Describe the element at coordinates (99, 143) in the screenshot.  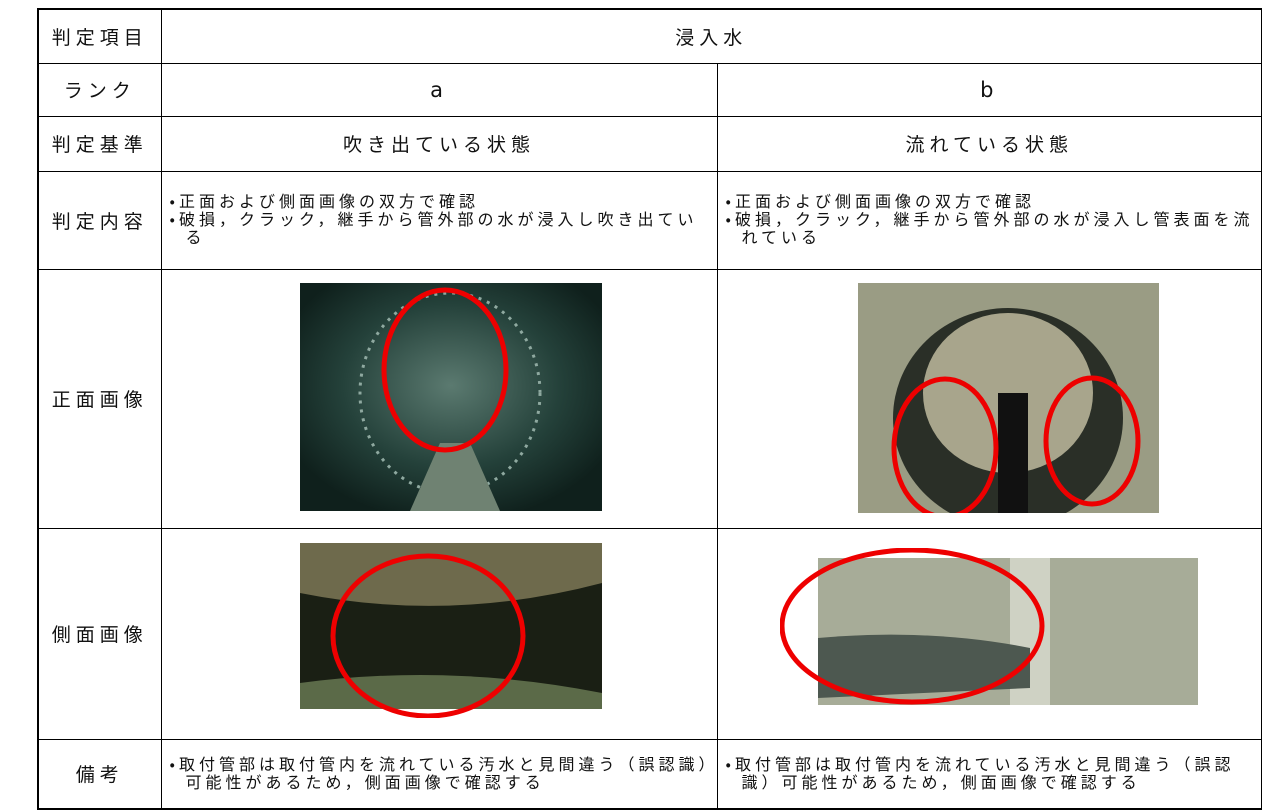
I see `cell: 判定基準` at that location.